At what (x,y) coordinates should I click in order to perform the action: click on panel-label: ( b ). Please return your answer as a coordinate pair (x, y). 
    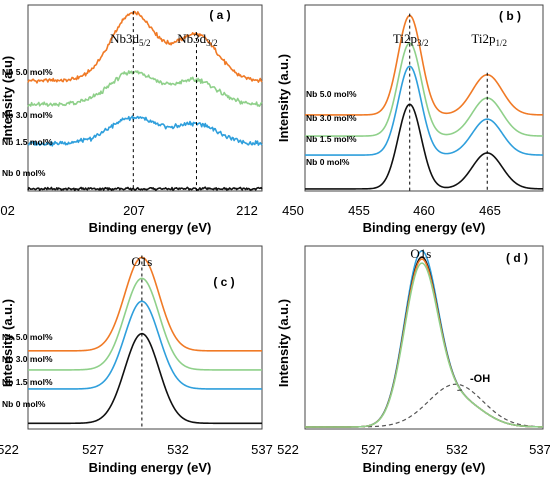
    Looking at the image, I should click on (510, 16).